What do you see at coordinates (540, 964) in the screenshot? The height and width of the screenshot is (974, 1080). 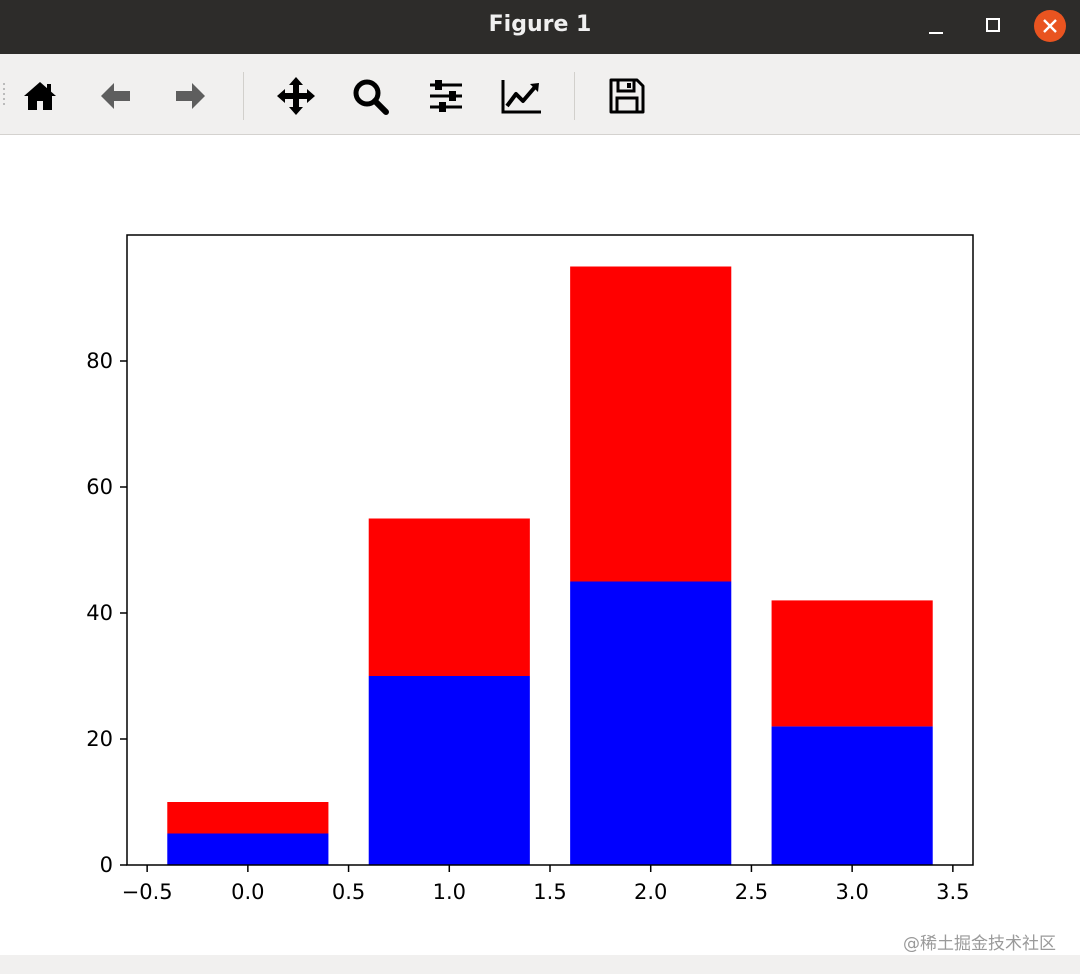 I see `status-bar` at bounding box center [540, 964].